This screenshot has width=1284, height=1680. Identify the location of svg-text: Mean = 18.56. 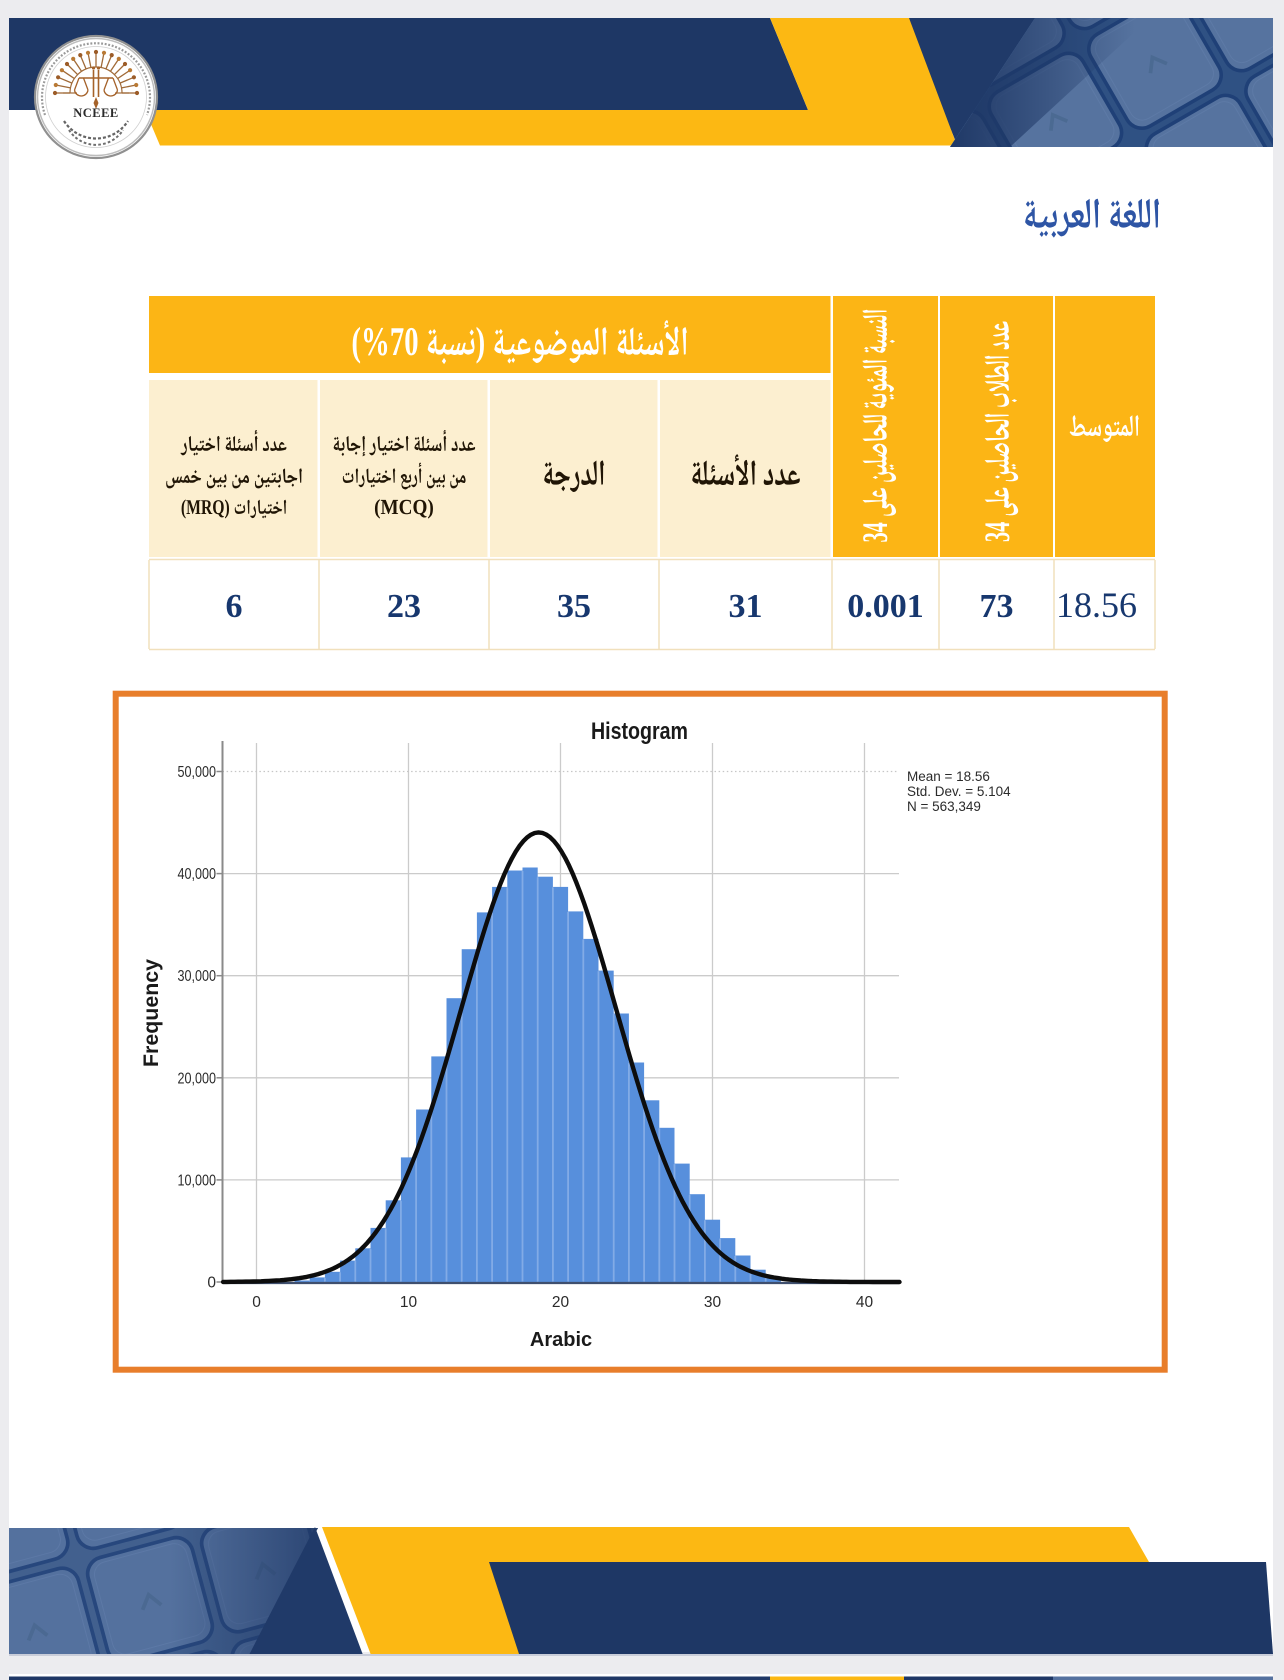
(948, 776).